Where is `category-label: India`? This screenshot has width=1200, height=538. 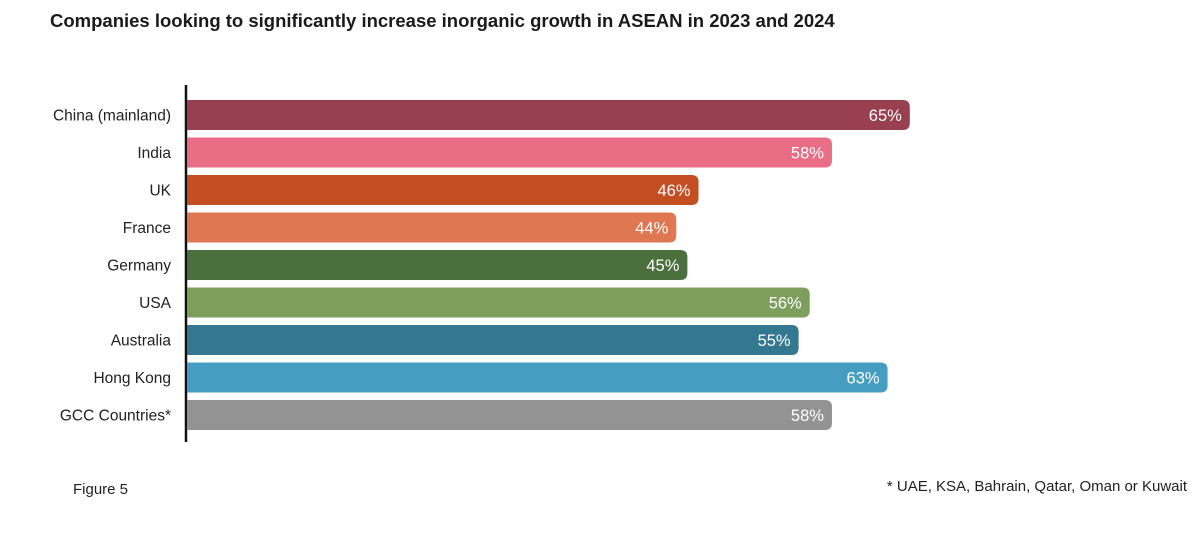
category-label: India is located at coordinates (154, 153).